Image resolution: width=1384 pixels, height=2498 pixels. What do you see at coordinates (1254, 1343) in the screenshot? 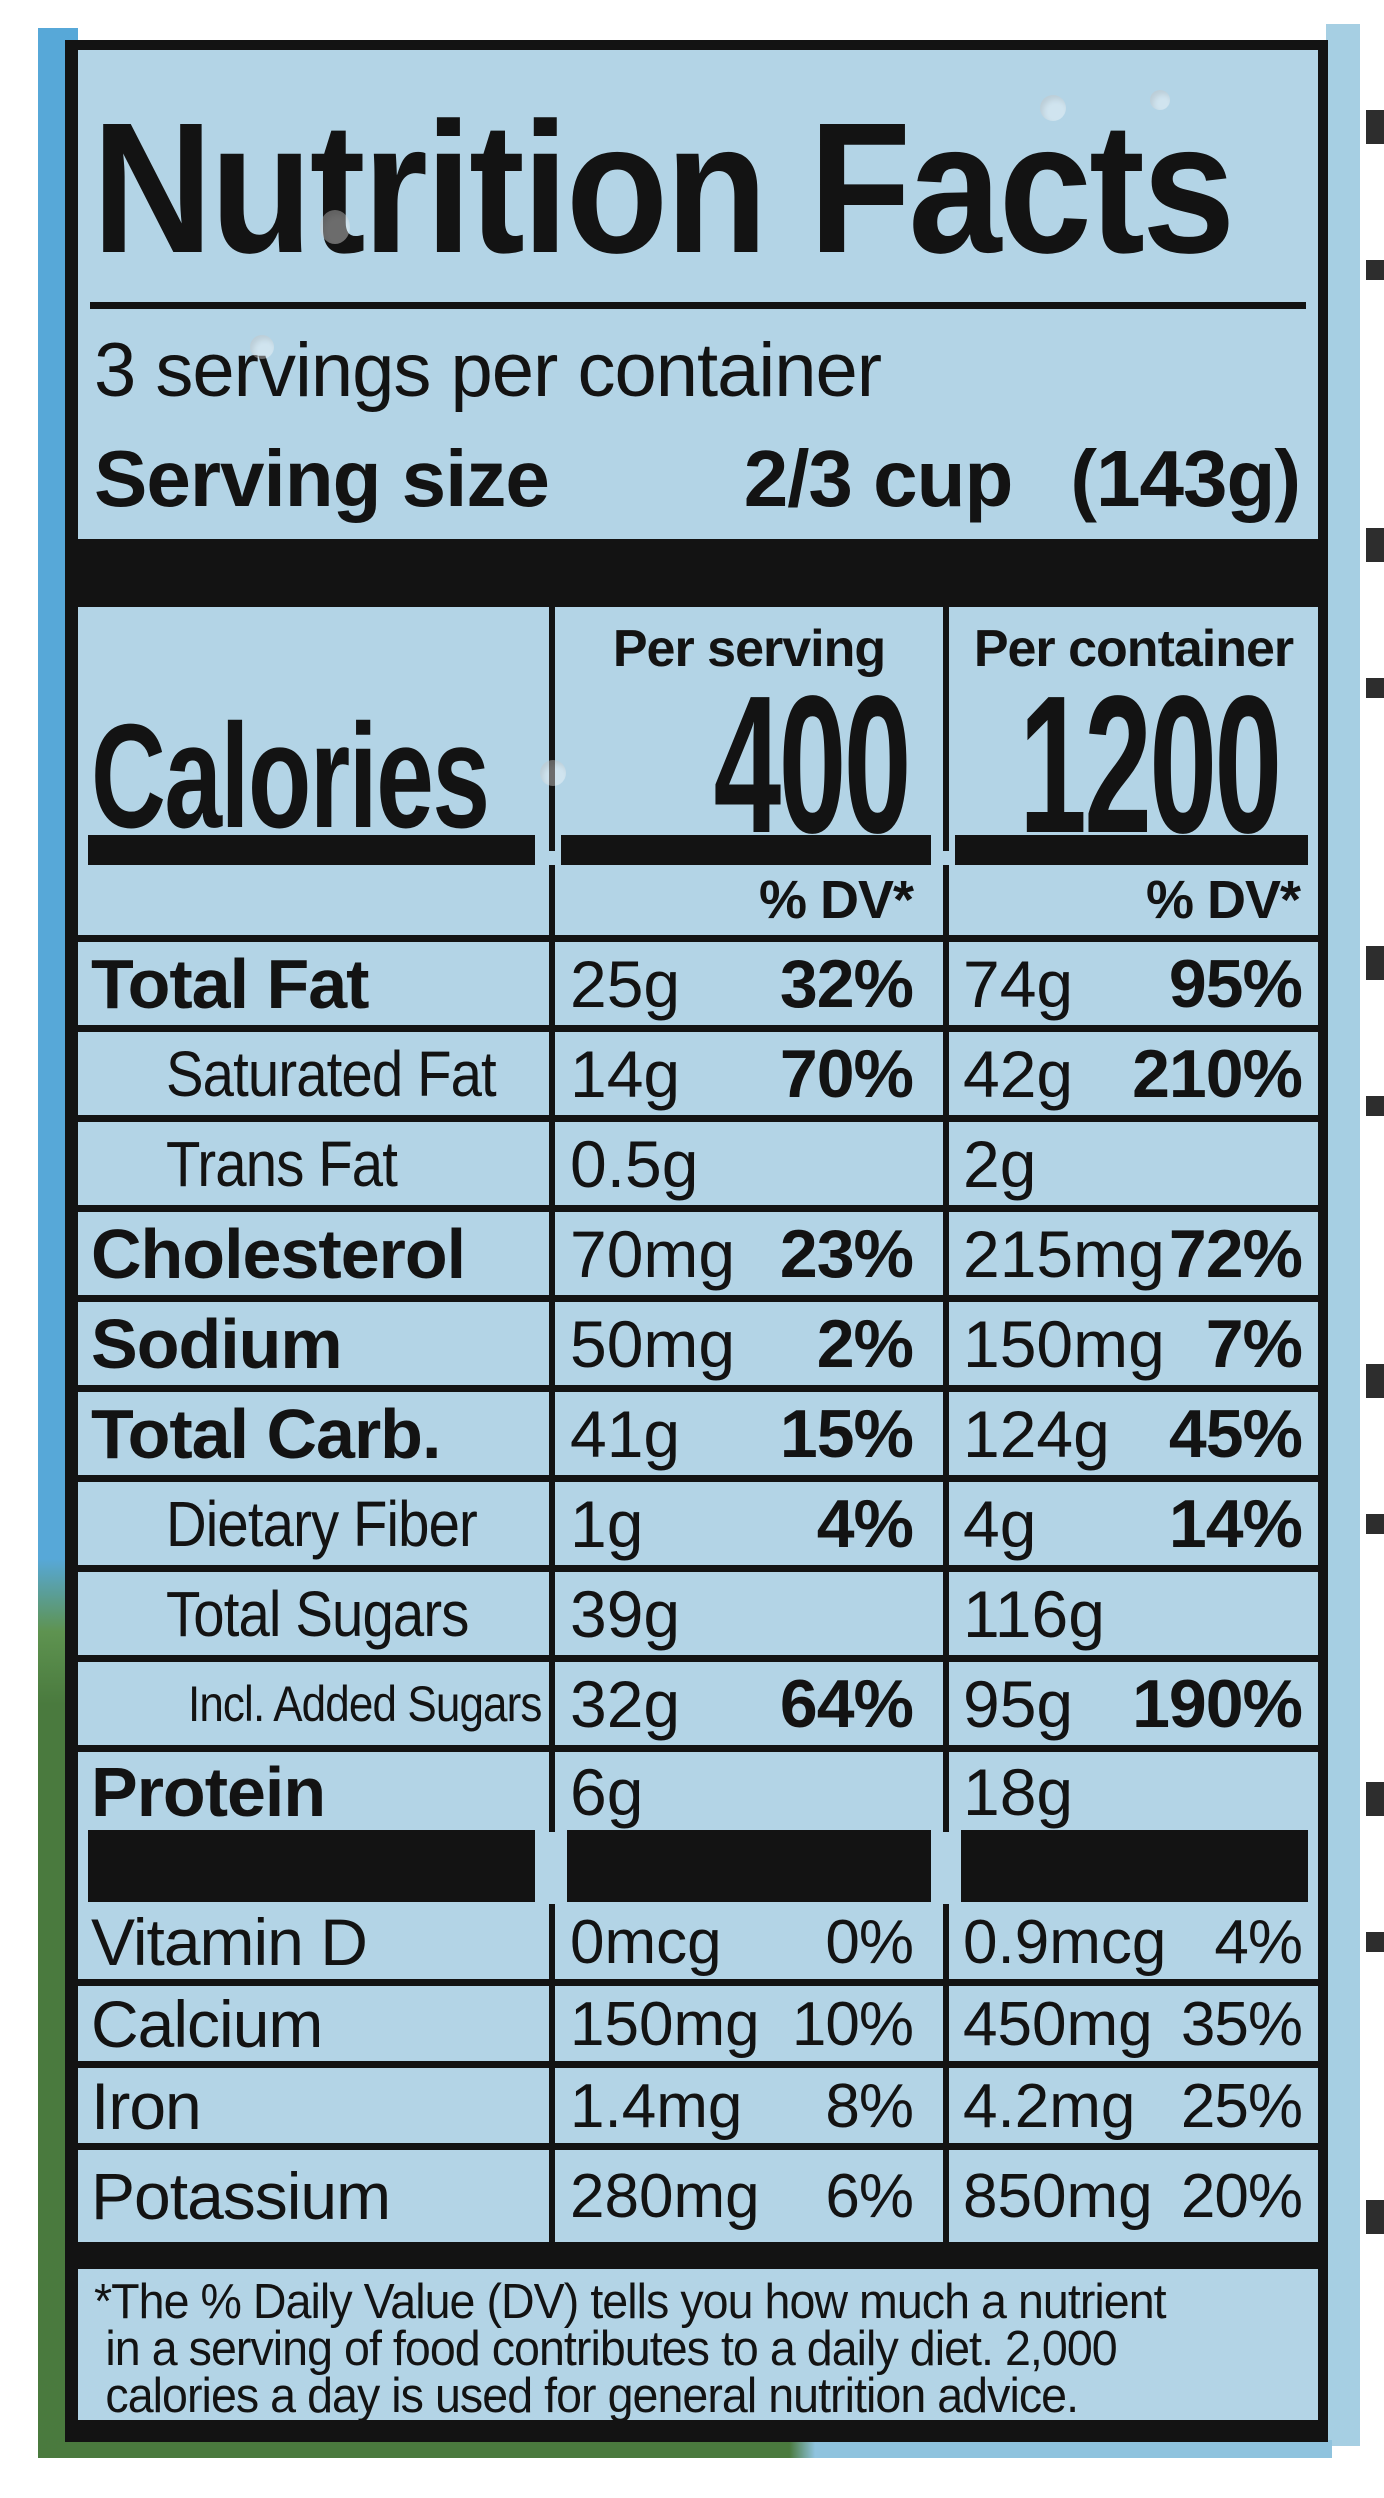
I see `dv-per-container: 7%` at bounding box center [1254, 1343].